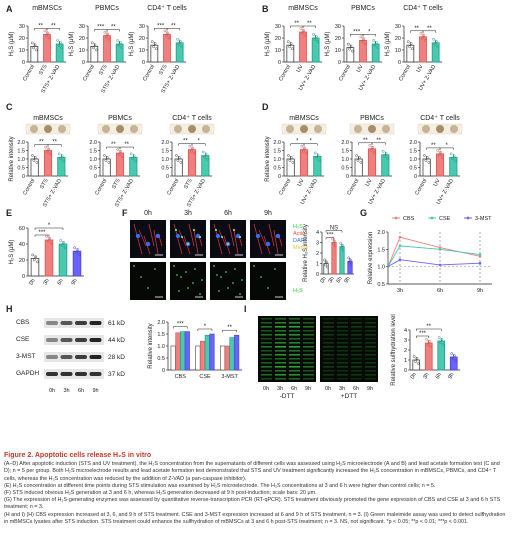 The width and height of the screenshot is (512, 535). What do you see at coordinates (369, 32) in the screenshot?
I see `panelb-chart-2-sig-label: *` at bounding box center [369, 32].